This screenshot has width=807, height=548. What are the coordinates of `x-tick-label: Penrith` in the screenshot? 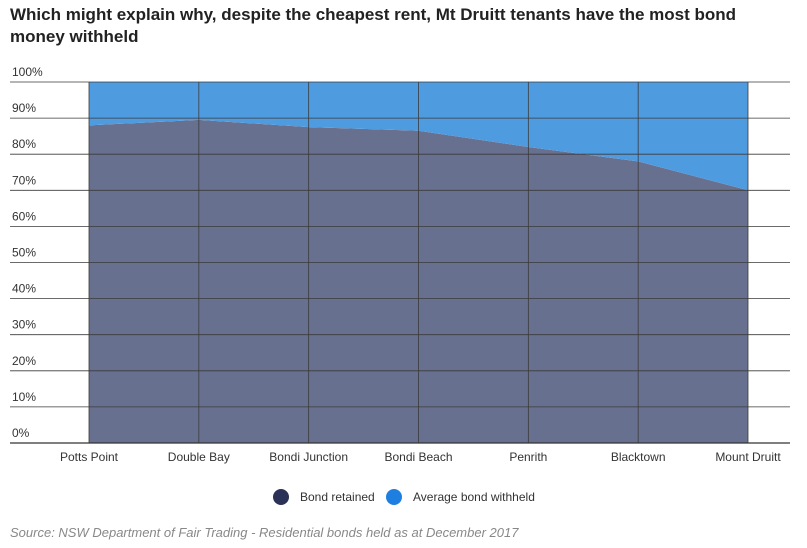 It's located at (528, 457).